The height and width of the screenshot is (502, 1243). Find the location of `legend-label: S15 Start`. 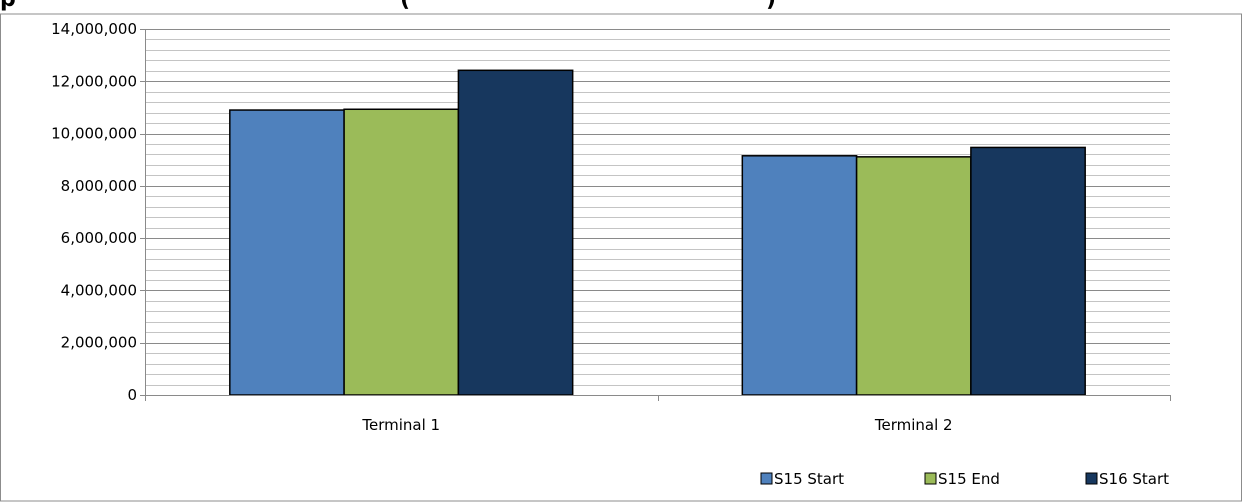

legend-label: S15 Start is located at coordinates (809, 479).